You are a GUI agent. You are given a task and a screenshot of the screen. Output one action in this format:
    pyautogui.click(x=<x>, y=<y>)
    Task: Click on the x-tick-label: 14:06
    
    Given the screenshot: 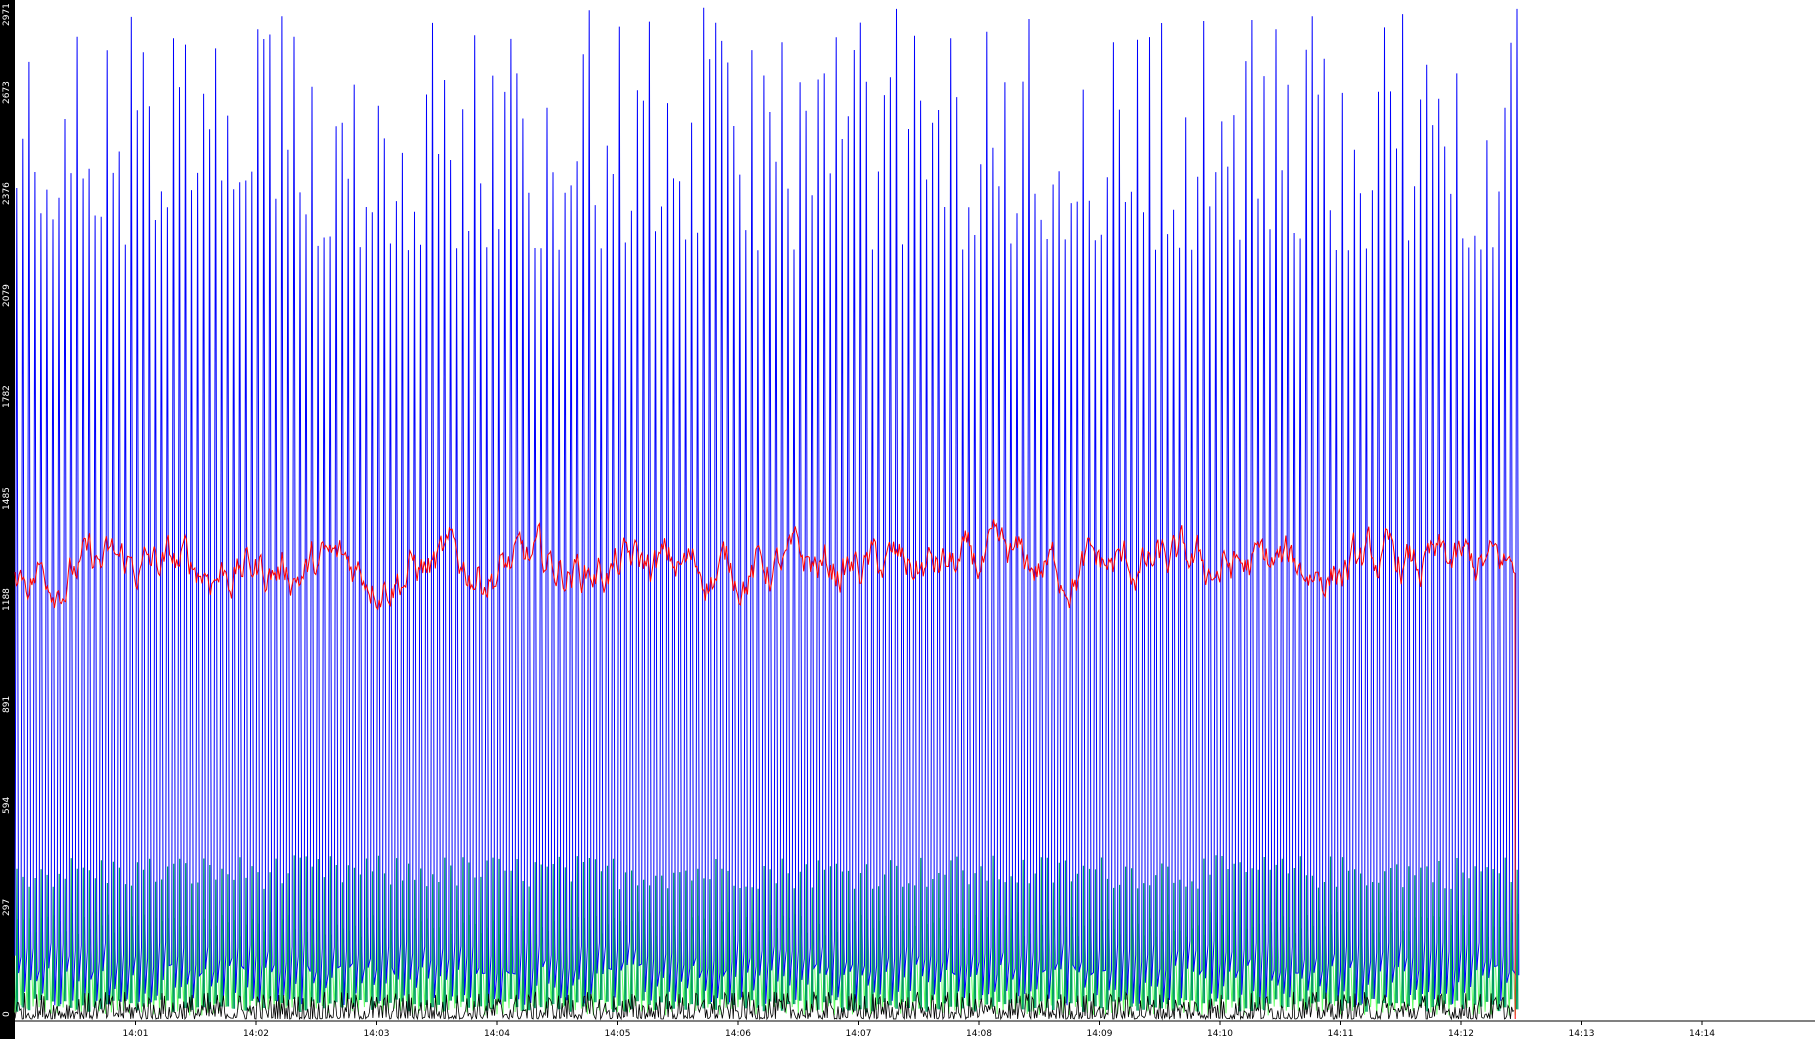 What is the action you would take?
    pyautogui.click(x=738, y=1034)
    